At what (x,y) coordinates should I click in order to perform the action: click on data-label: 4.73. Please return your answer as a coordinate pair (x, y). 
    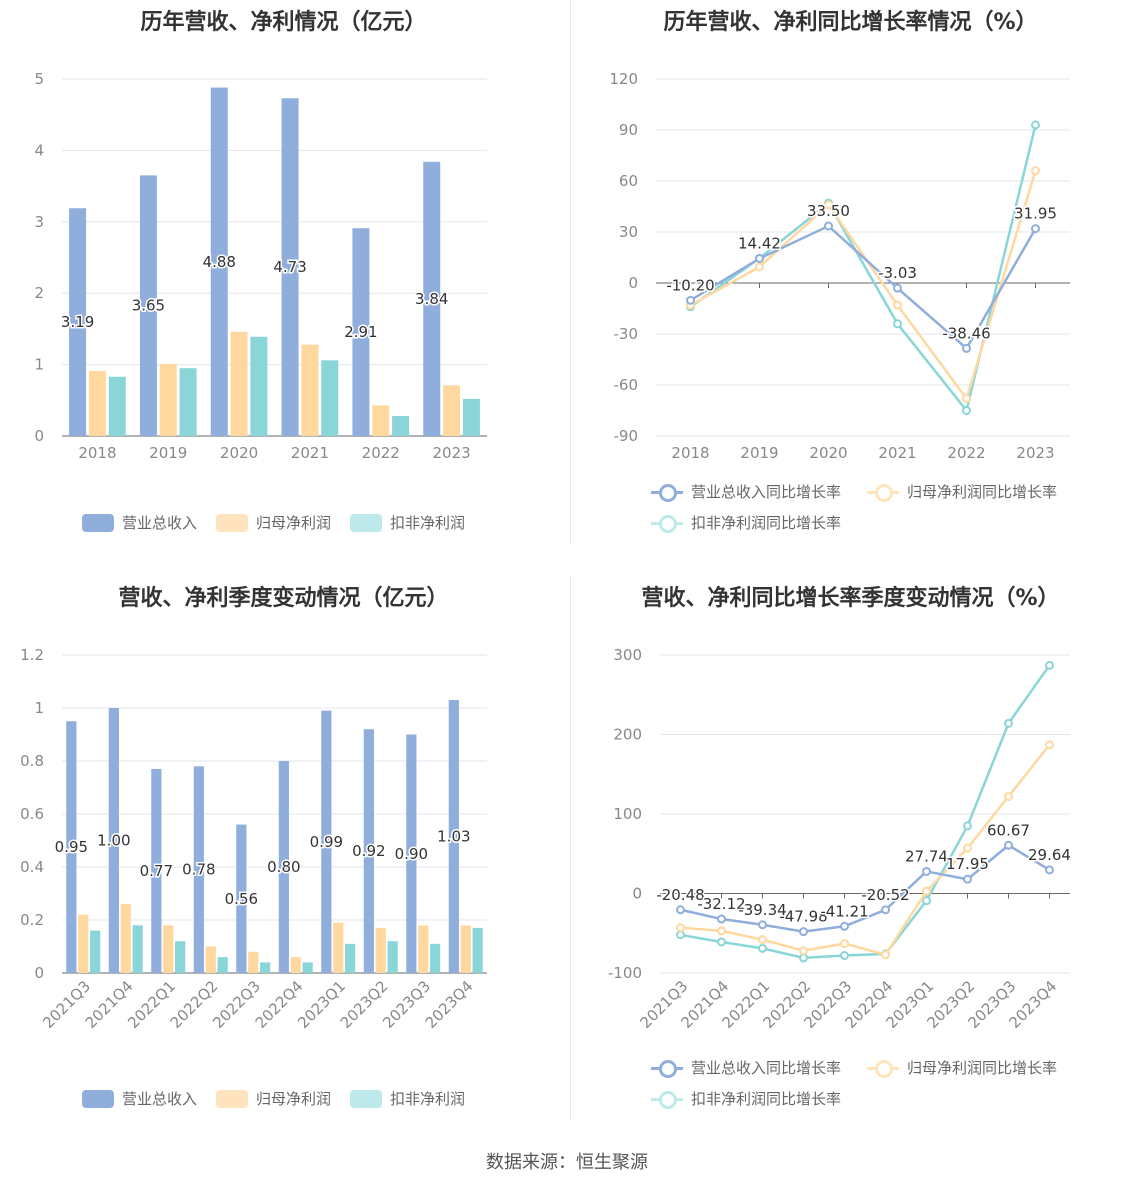
    Looking at the image, I should click on (289, 267).